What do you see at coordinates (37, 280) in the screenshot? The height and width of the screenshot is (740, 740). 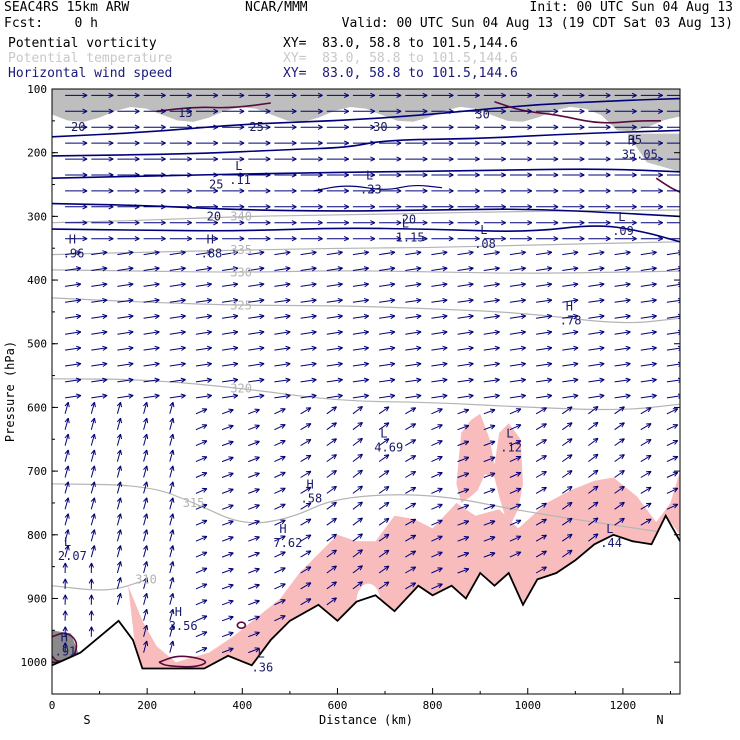 I see `y-tick-label: 400` at bounding box center [37, 280].